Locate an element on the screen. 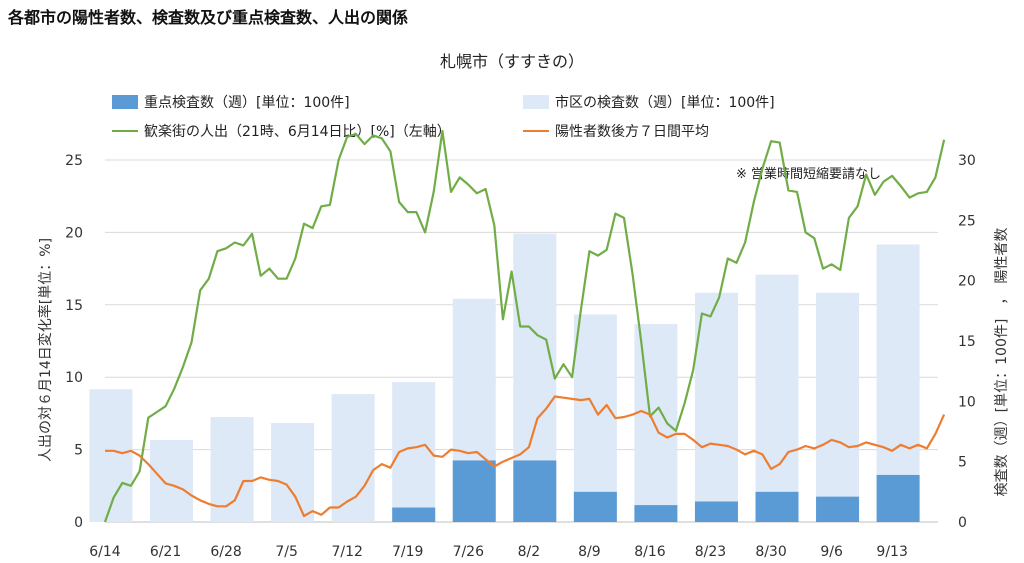 The image size is (1024, 563). y-right-tick-label: 10 is located at coordinates (967, 402).